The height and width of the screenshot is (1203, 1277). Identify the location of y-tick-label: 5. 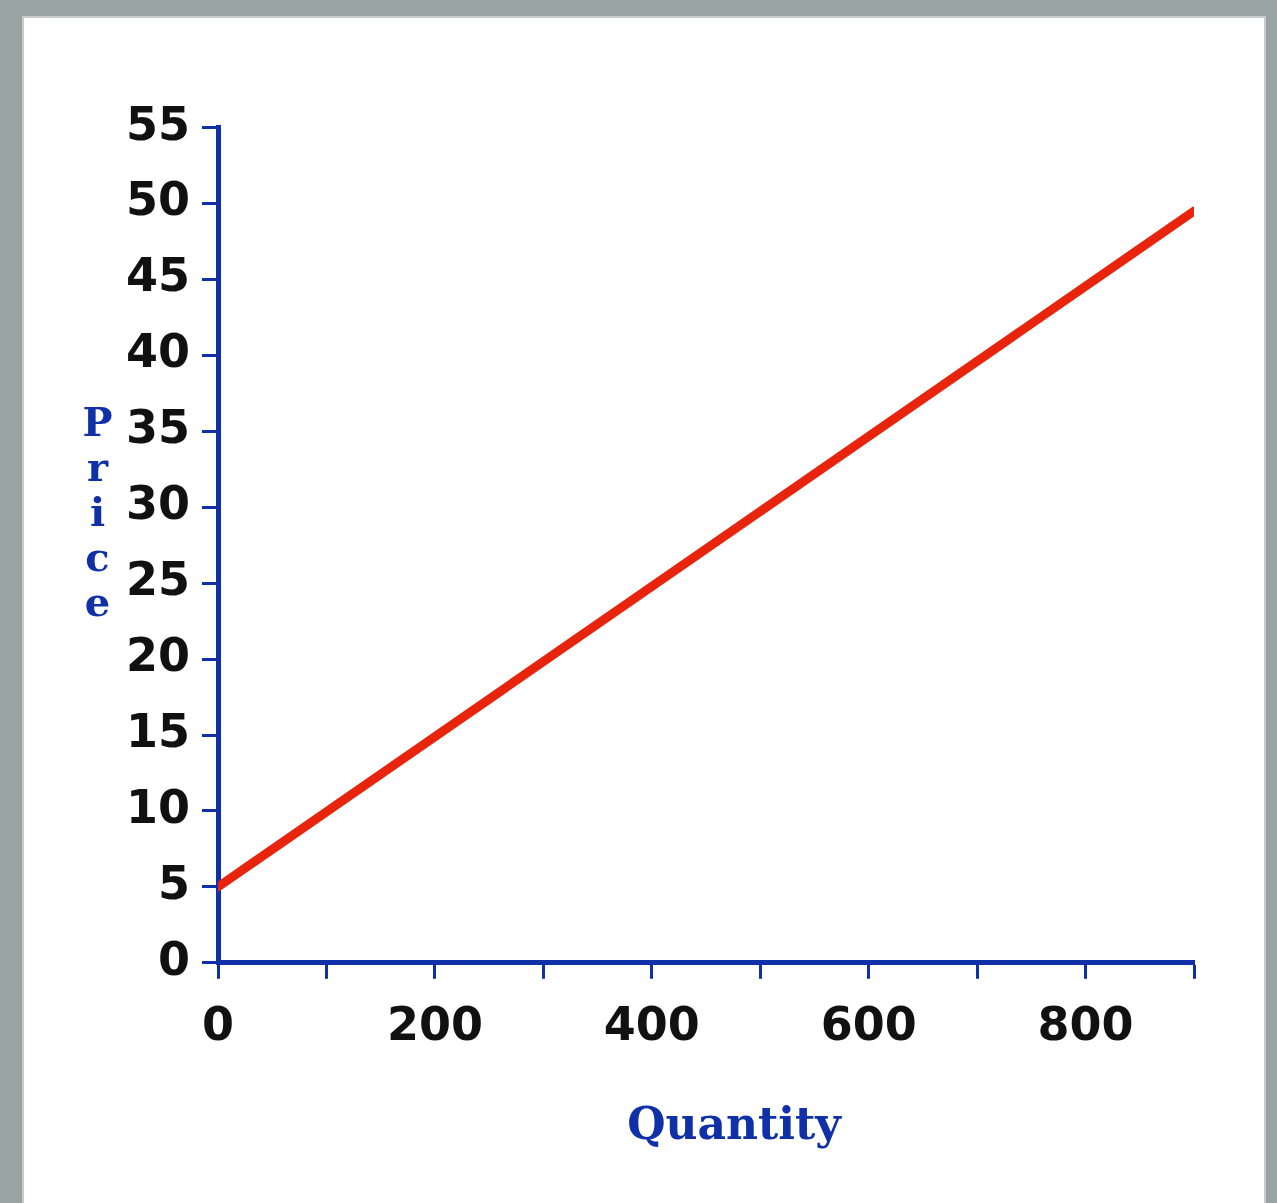
(174, 882).